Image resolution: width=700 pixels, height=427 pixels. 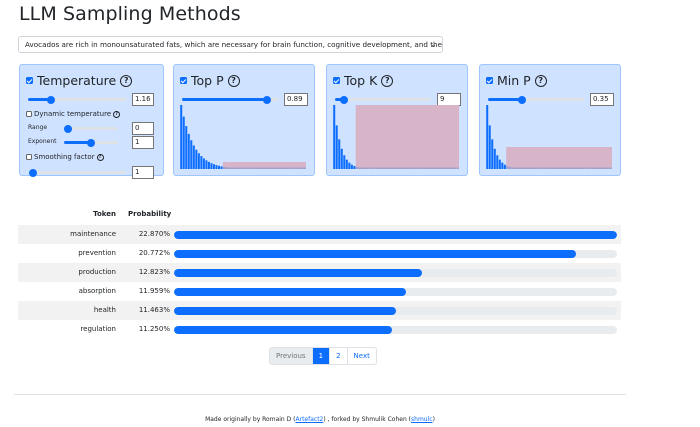 What do you see at coordinates (516, 80) in the screenshot?
I see `min-p-header: Min P ?` at bounding box center [516, 80].